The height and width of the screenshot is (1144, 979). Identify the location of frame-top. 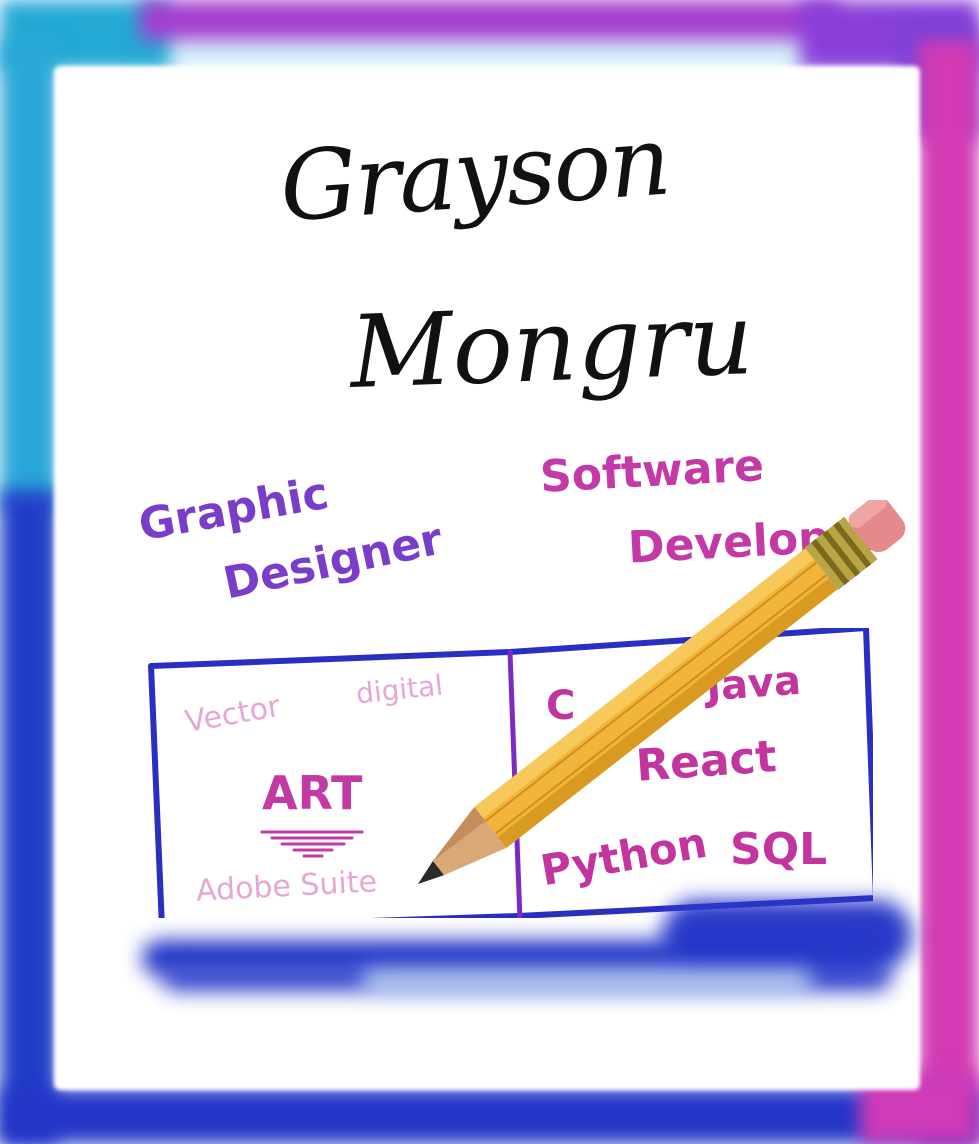
(490, 20).